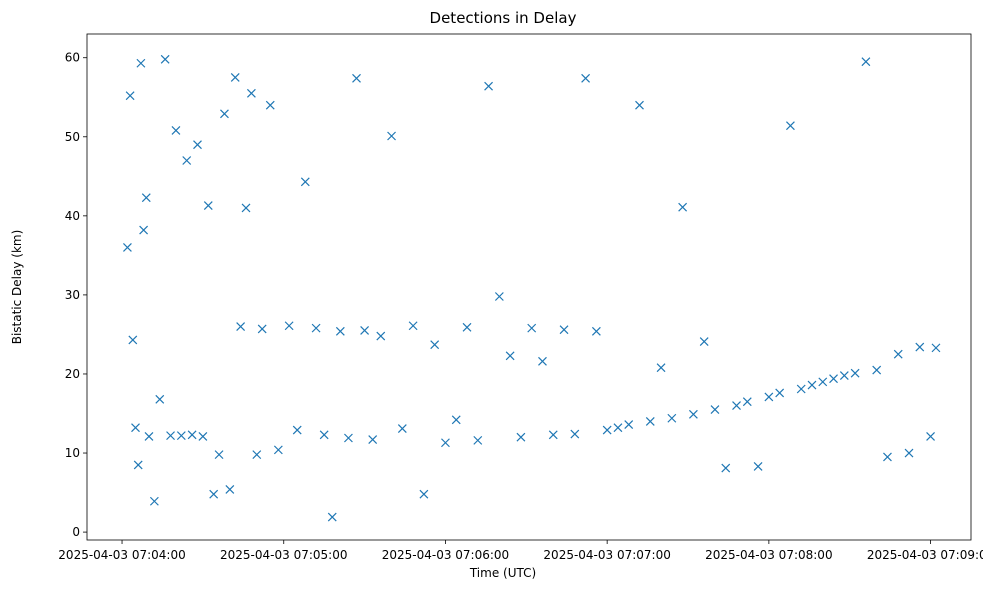 The width and height of the screenshot is (983, 594). Describe the element at coordinates (17, 287) in the screenshot. I see `y-axis-label: Bistatic Delay (km)` at that location.